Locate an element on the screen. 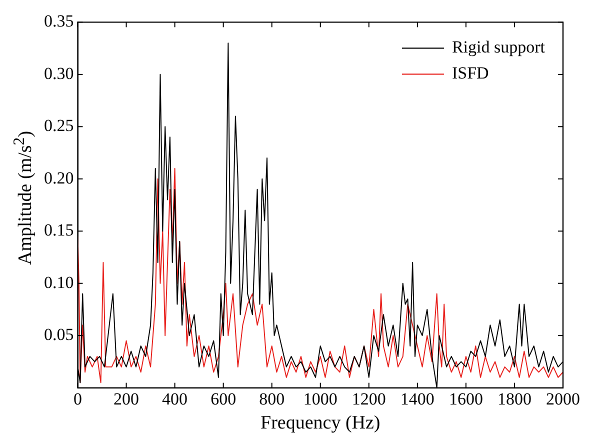 The image size is (590, 443). x-tick-label: 800 is located at coordinates (272, 398).